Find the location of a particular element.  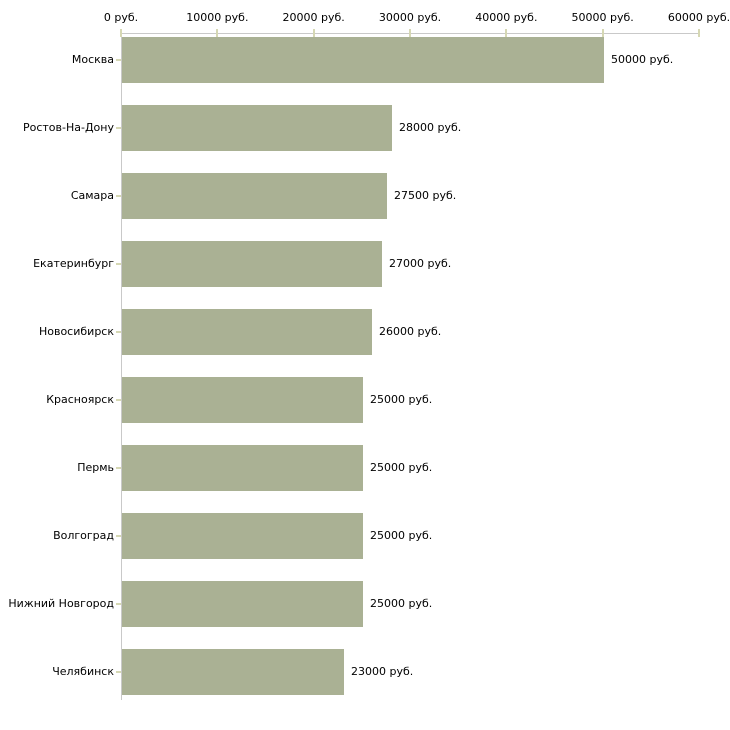

category-label: Пермь is located at coordinates (95, 467).